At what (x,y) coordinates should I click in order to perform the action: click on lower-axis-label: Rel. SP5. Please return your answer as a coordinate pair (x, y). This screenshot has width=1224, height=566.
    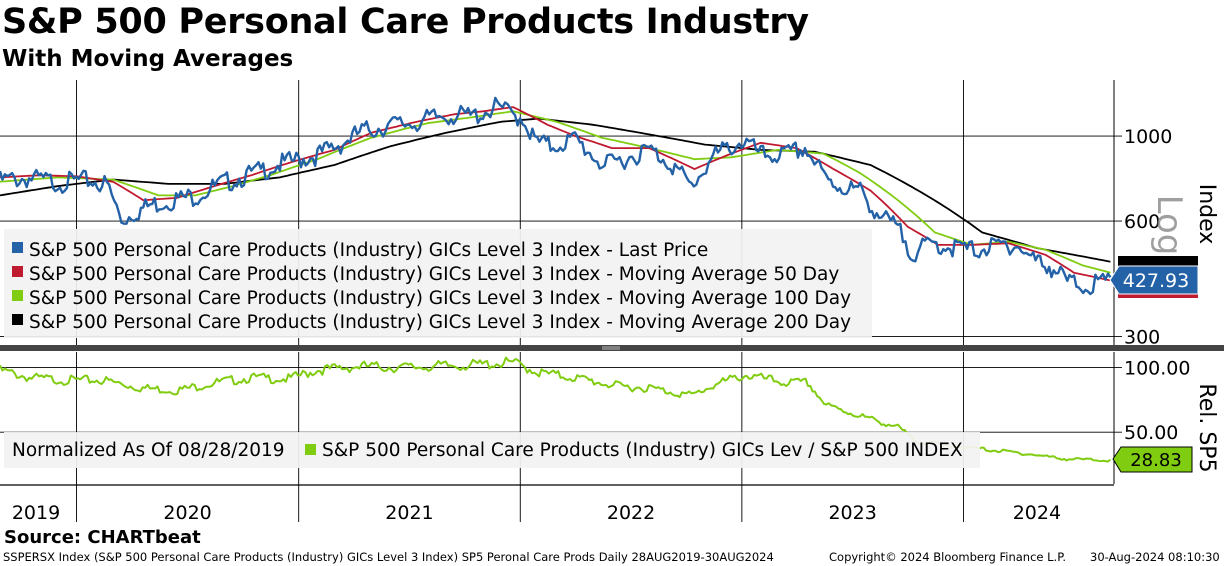
    Looking at the image, I should click on (1206, 427).